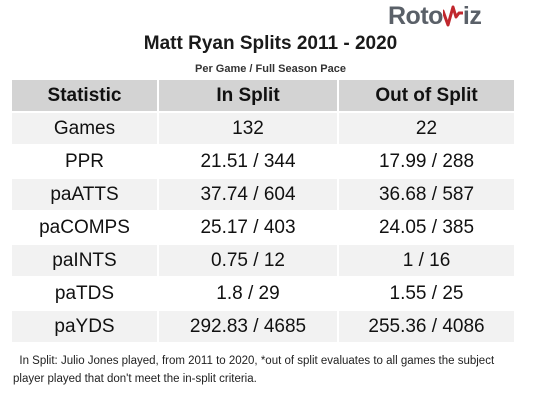  Describe the element at coordinates (425, 161) in the screenshot. I see `cell-out-of-split: 17.99 / 288` at that location.